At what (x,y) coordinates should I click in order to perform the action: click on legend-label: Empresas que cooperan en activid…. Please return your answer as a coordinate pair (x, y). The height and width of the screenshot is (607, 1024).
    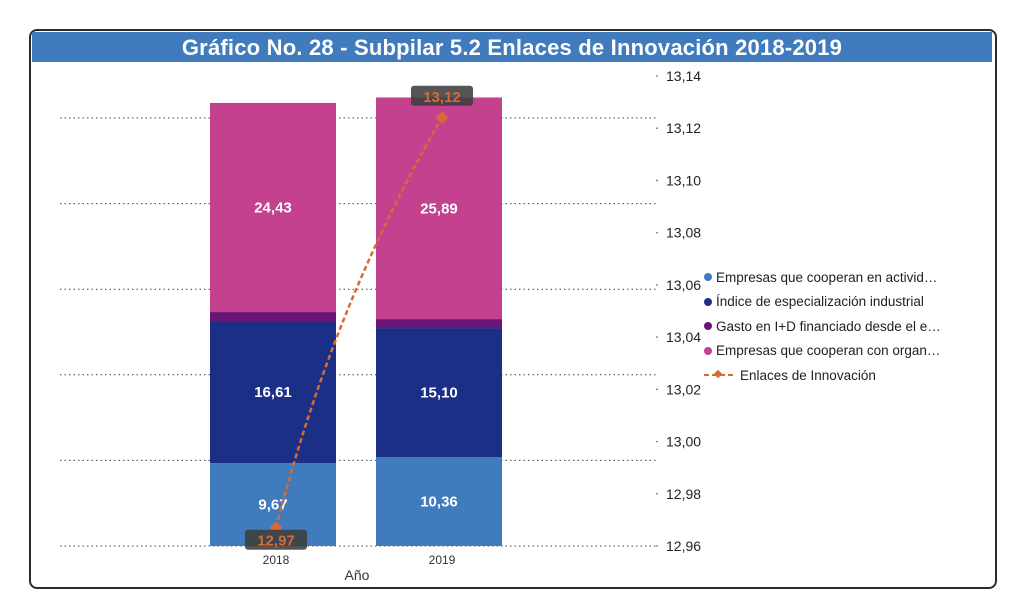
    Looking at the image, I should click on (827, 277).